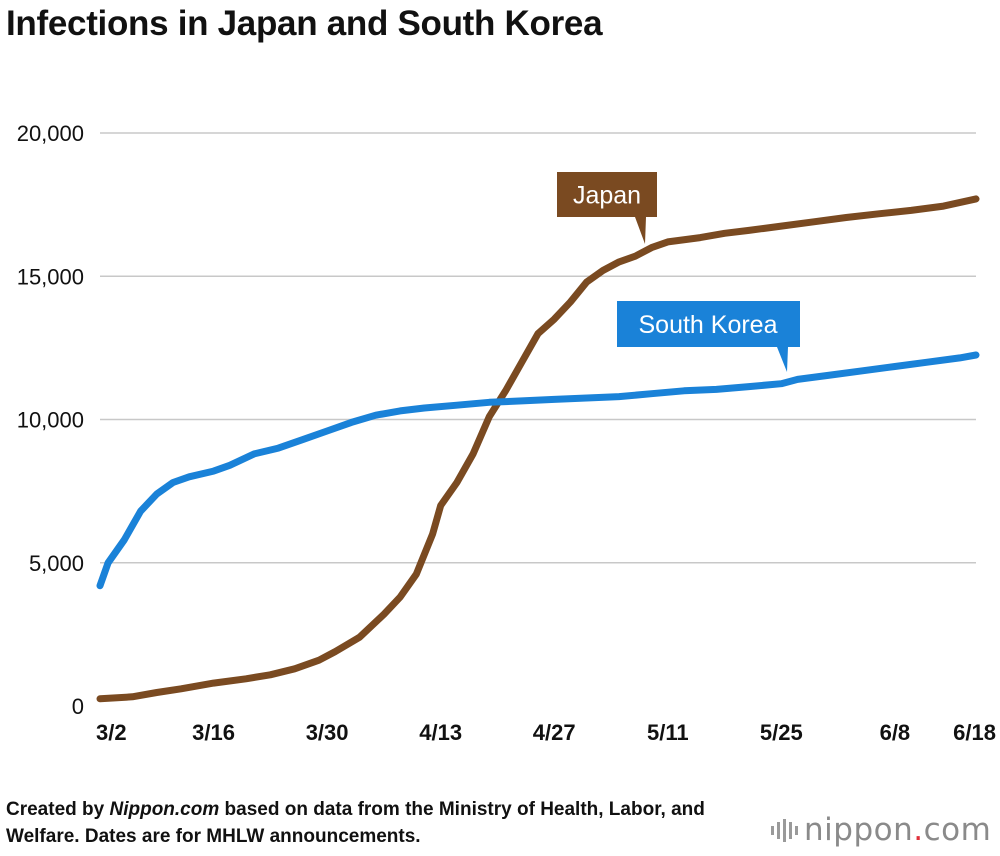 The width and height of the screenshot is (1000, 856). I want to click on x-tick-label: 3/2, so click(111, 732).